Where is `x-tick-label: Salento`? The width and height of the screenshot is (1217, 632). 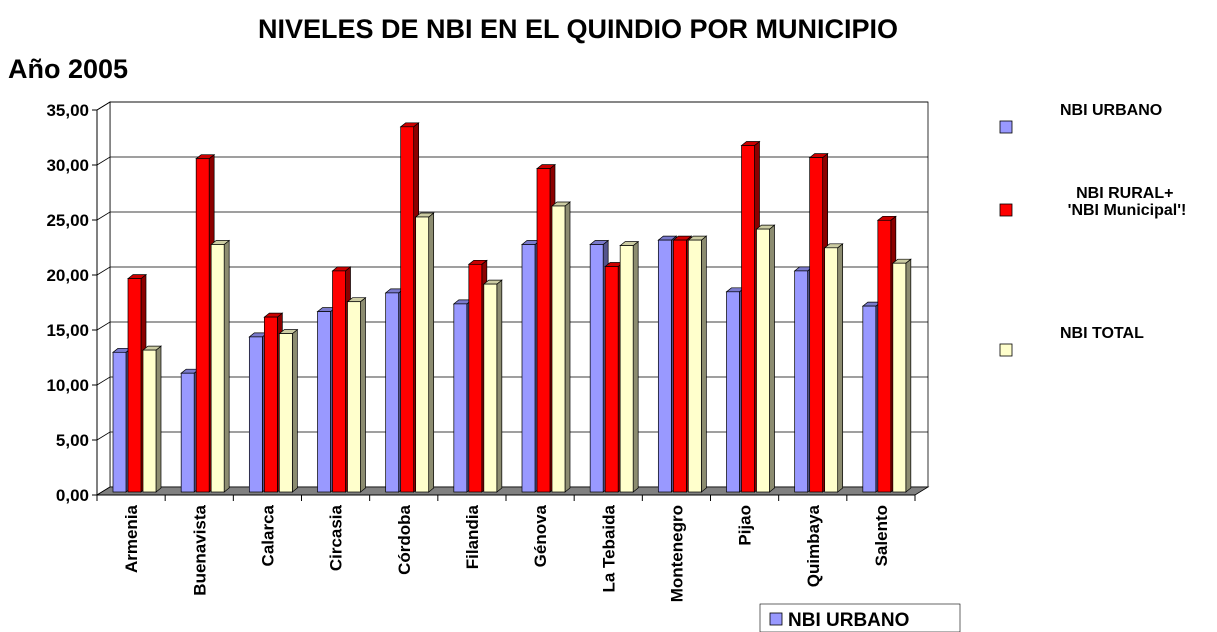
x-tick-label: Salento is located at coordinates (881, 535).